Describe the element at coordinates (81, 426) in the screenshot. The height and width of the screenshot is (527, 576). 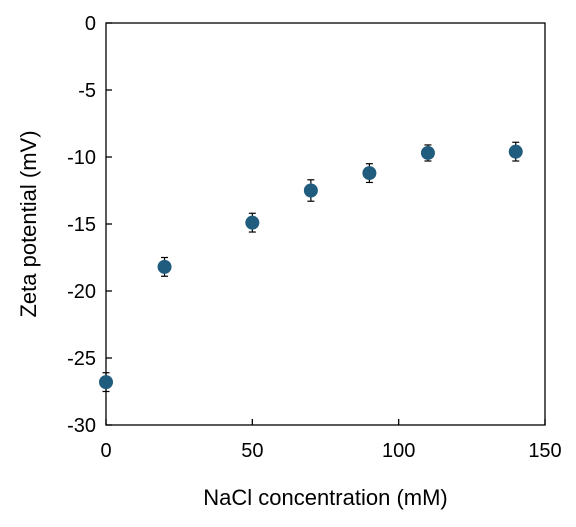
I see `y-tick-label: -30` at that location.